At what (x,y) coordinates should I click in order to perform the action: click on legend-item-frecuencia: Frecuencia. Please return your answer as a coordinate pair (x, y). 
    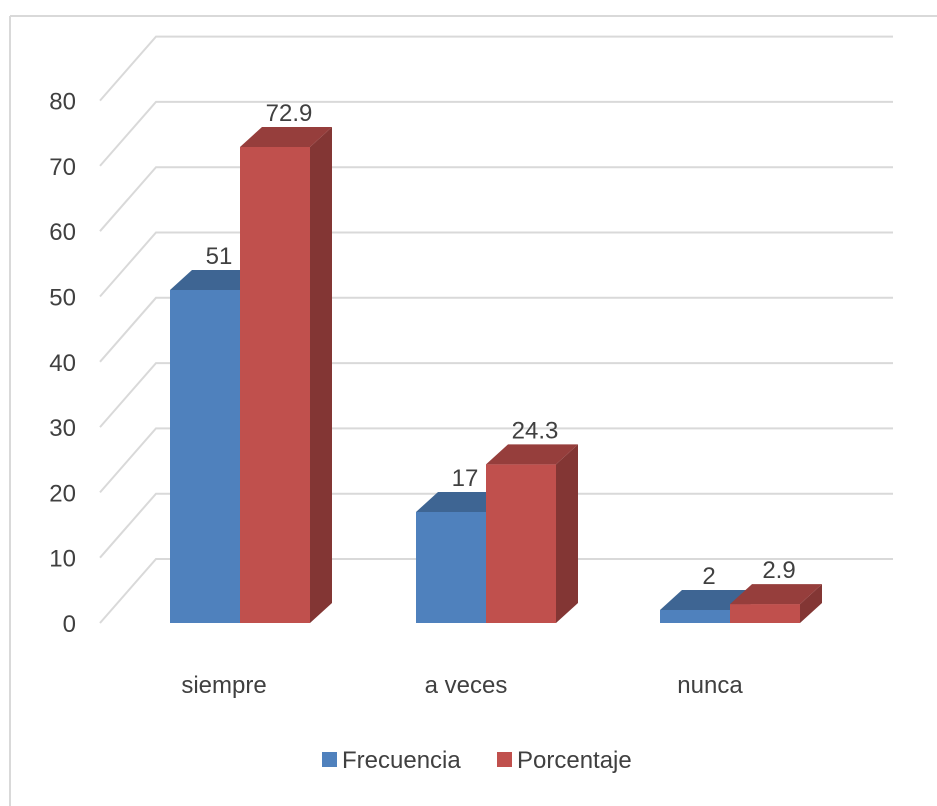
    Looking at the image, I should click on (391, 760).